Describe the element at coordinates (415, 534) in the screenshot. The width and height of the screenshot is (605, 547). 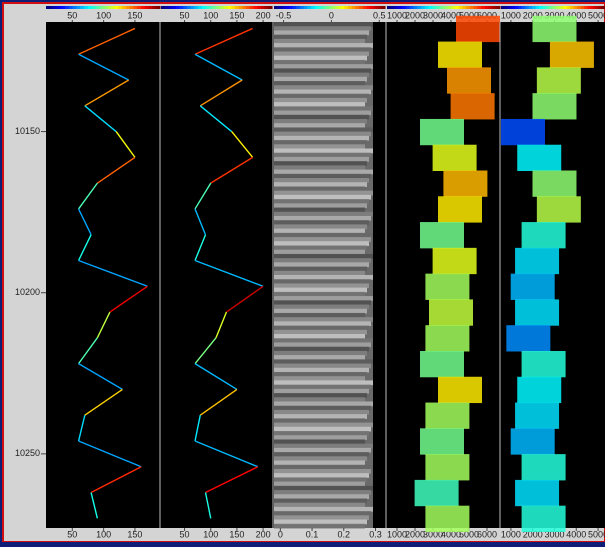
I see `bottom-tick-label: 2000` at that location.